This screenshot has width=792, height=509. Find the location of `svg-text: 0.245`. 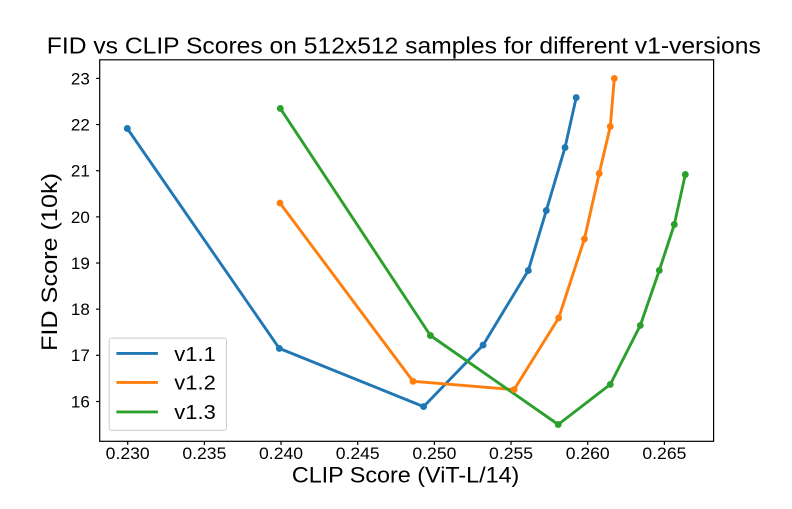

svg-text: 0.245 is located at coordinates (358, 453).